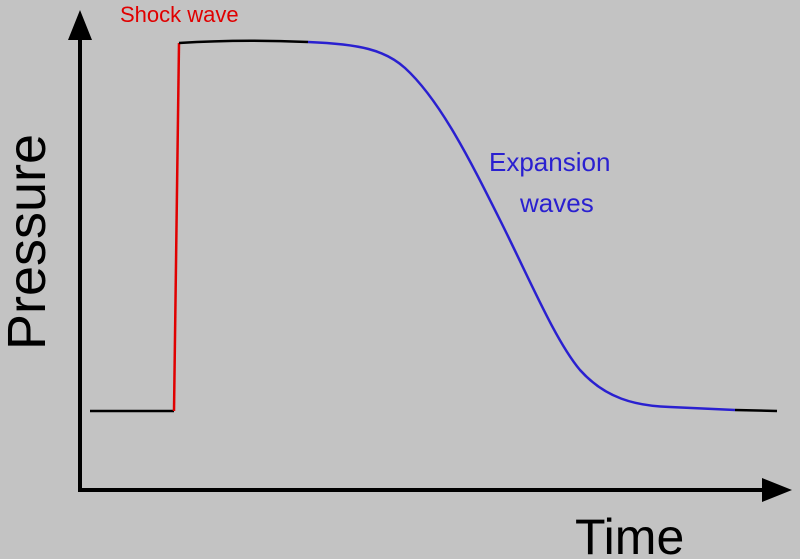 The width and height of the screenshot is (800, 559). I want to click on expansion-label: Expansion, so click(549, 162).